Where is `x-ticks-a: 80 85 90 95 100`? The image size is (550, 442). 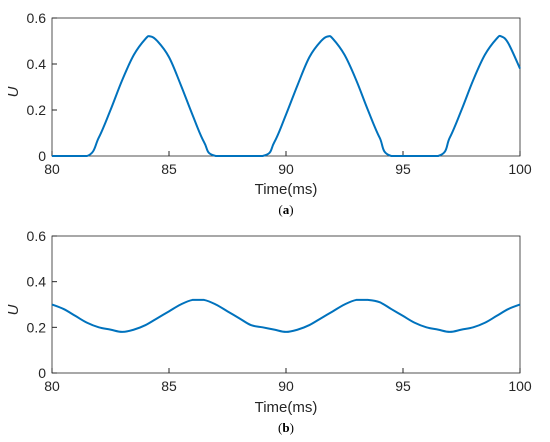
x-ticks-a: 80 85 90 95 100 is located at coordinates (288, 164).